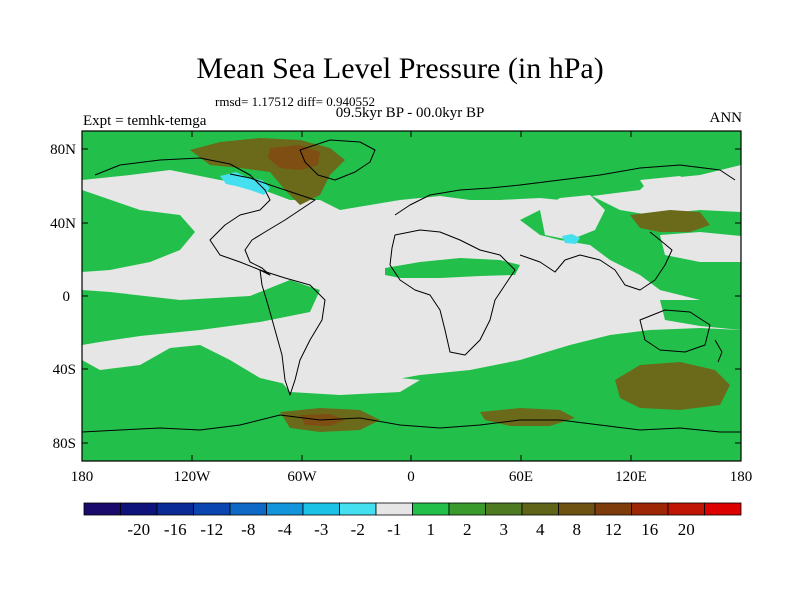  What do you see at coordinates (467, 529) in the screenshot?
I see `colorbar-tick-label: 2` at bounding box center [467, 529].